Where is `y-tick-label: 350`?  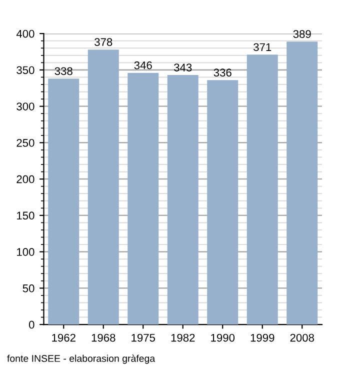
y-tick-label: 350 is located at coordinates (25, 70).